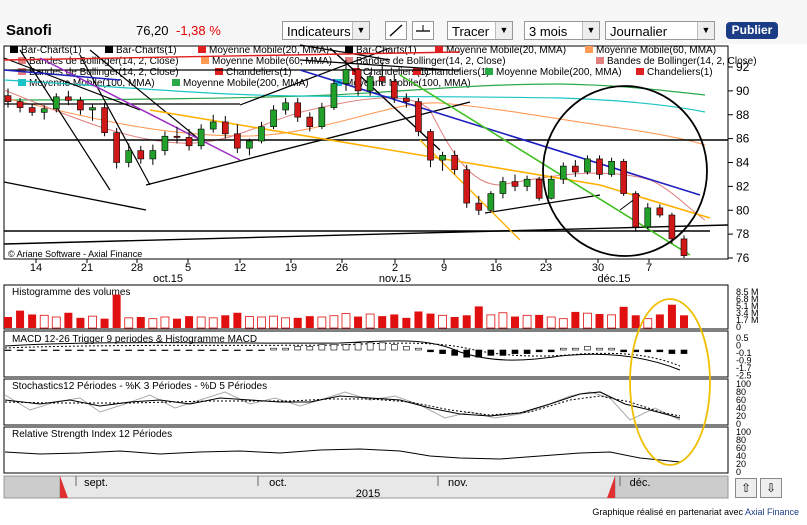  I want to click on macd-lines, so click(342, 355).